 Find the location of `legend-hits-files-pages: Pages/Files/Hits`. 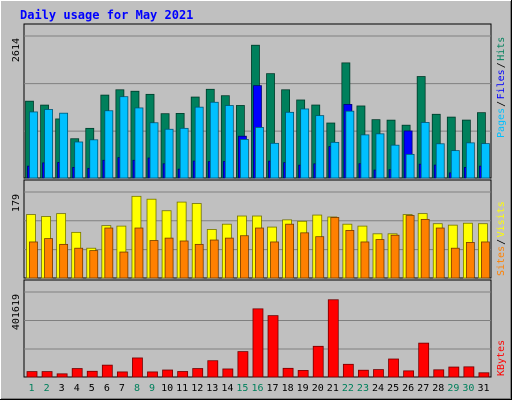

legend-hits-files-pages: Pages/Files/Hits is located at coordinates (501, 87).